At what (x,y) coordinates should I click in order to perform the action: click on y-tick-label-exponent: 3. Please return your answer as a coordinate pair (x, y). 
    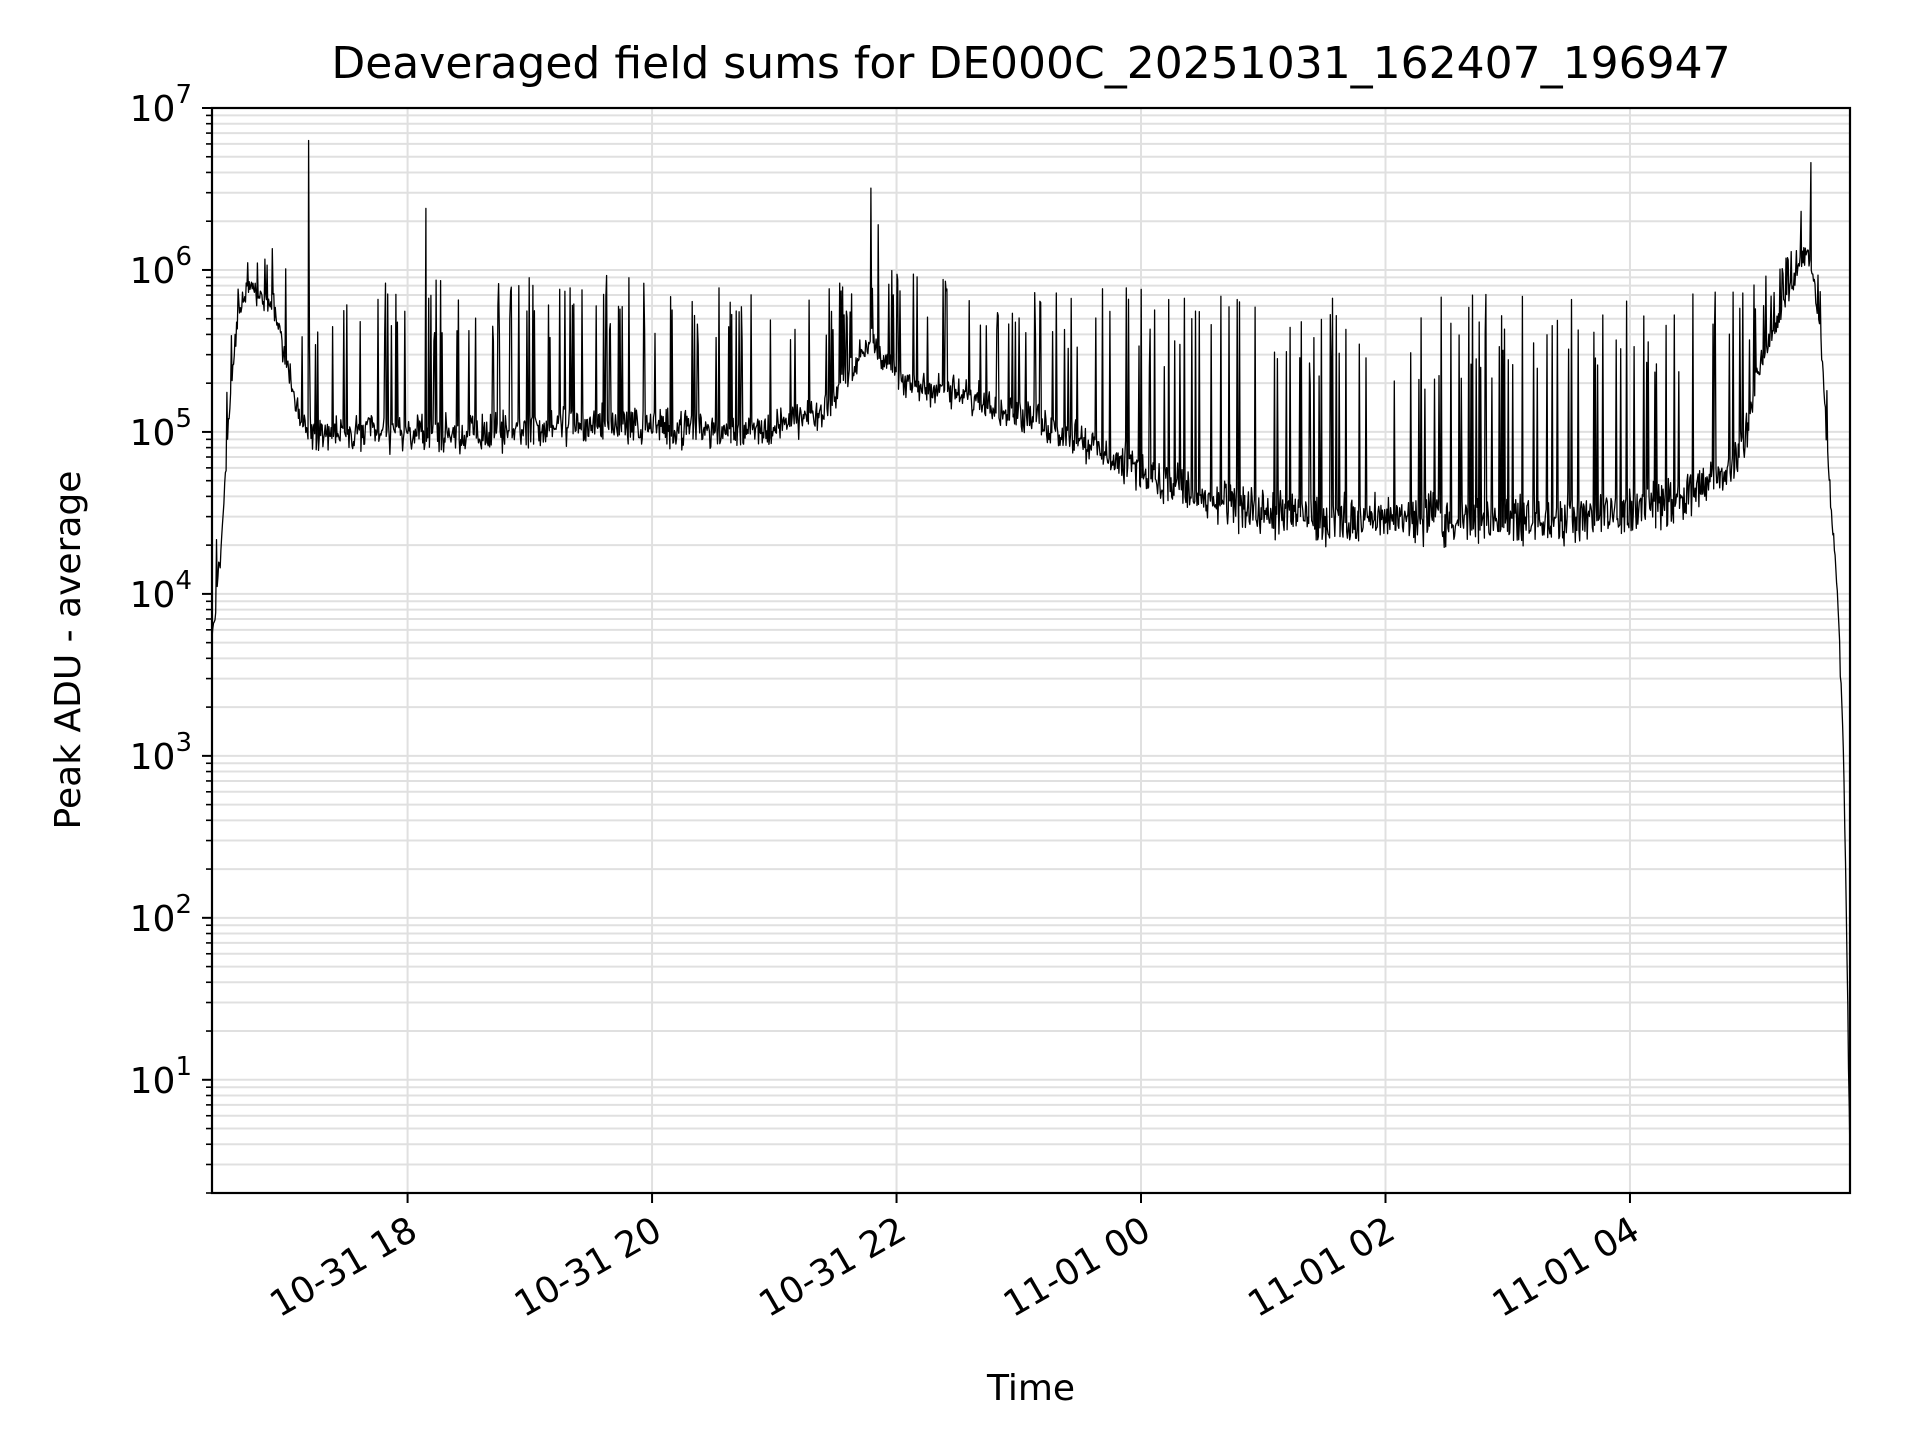
    Looking at the image, I should click on (183, 743).